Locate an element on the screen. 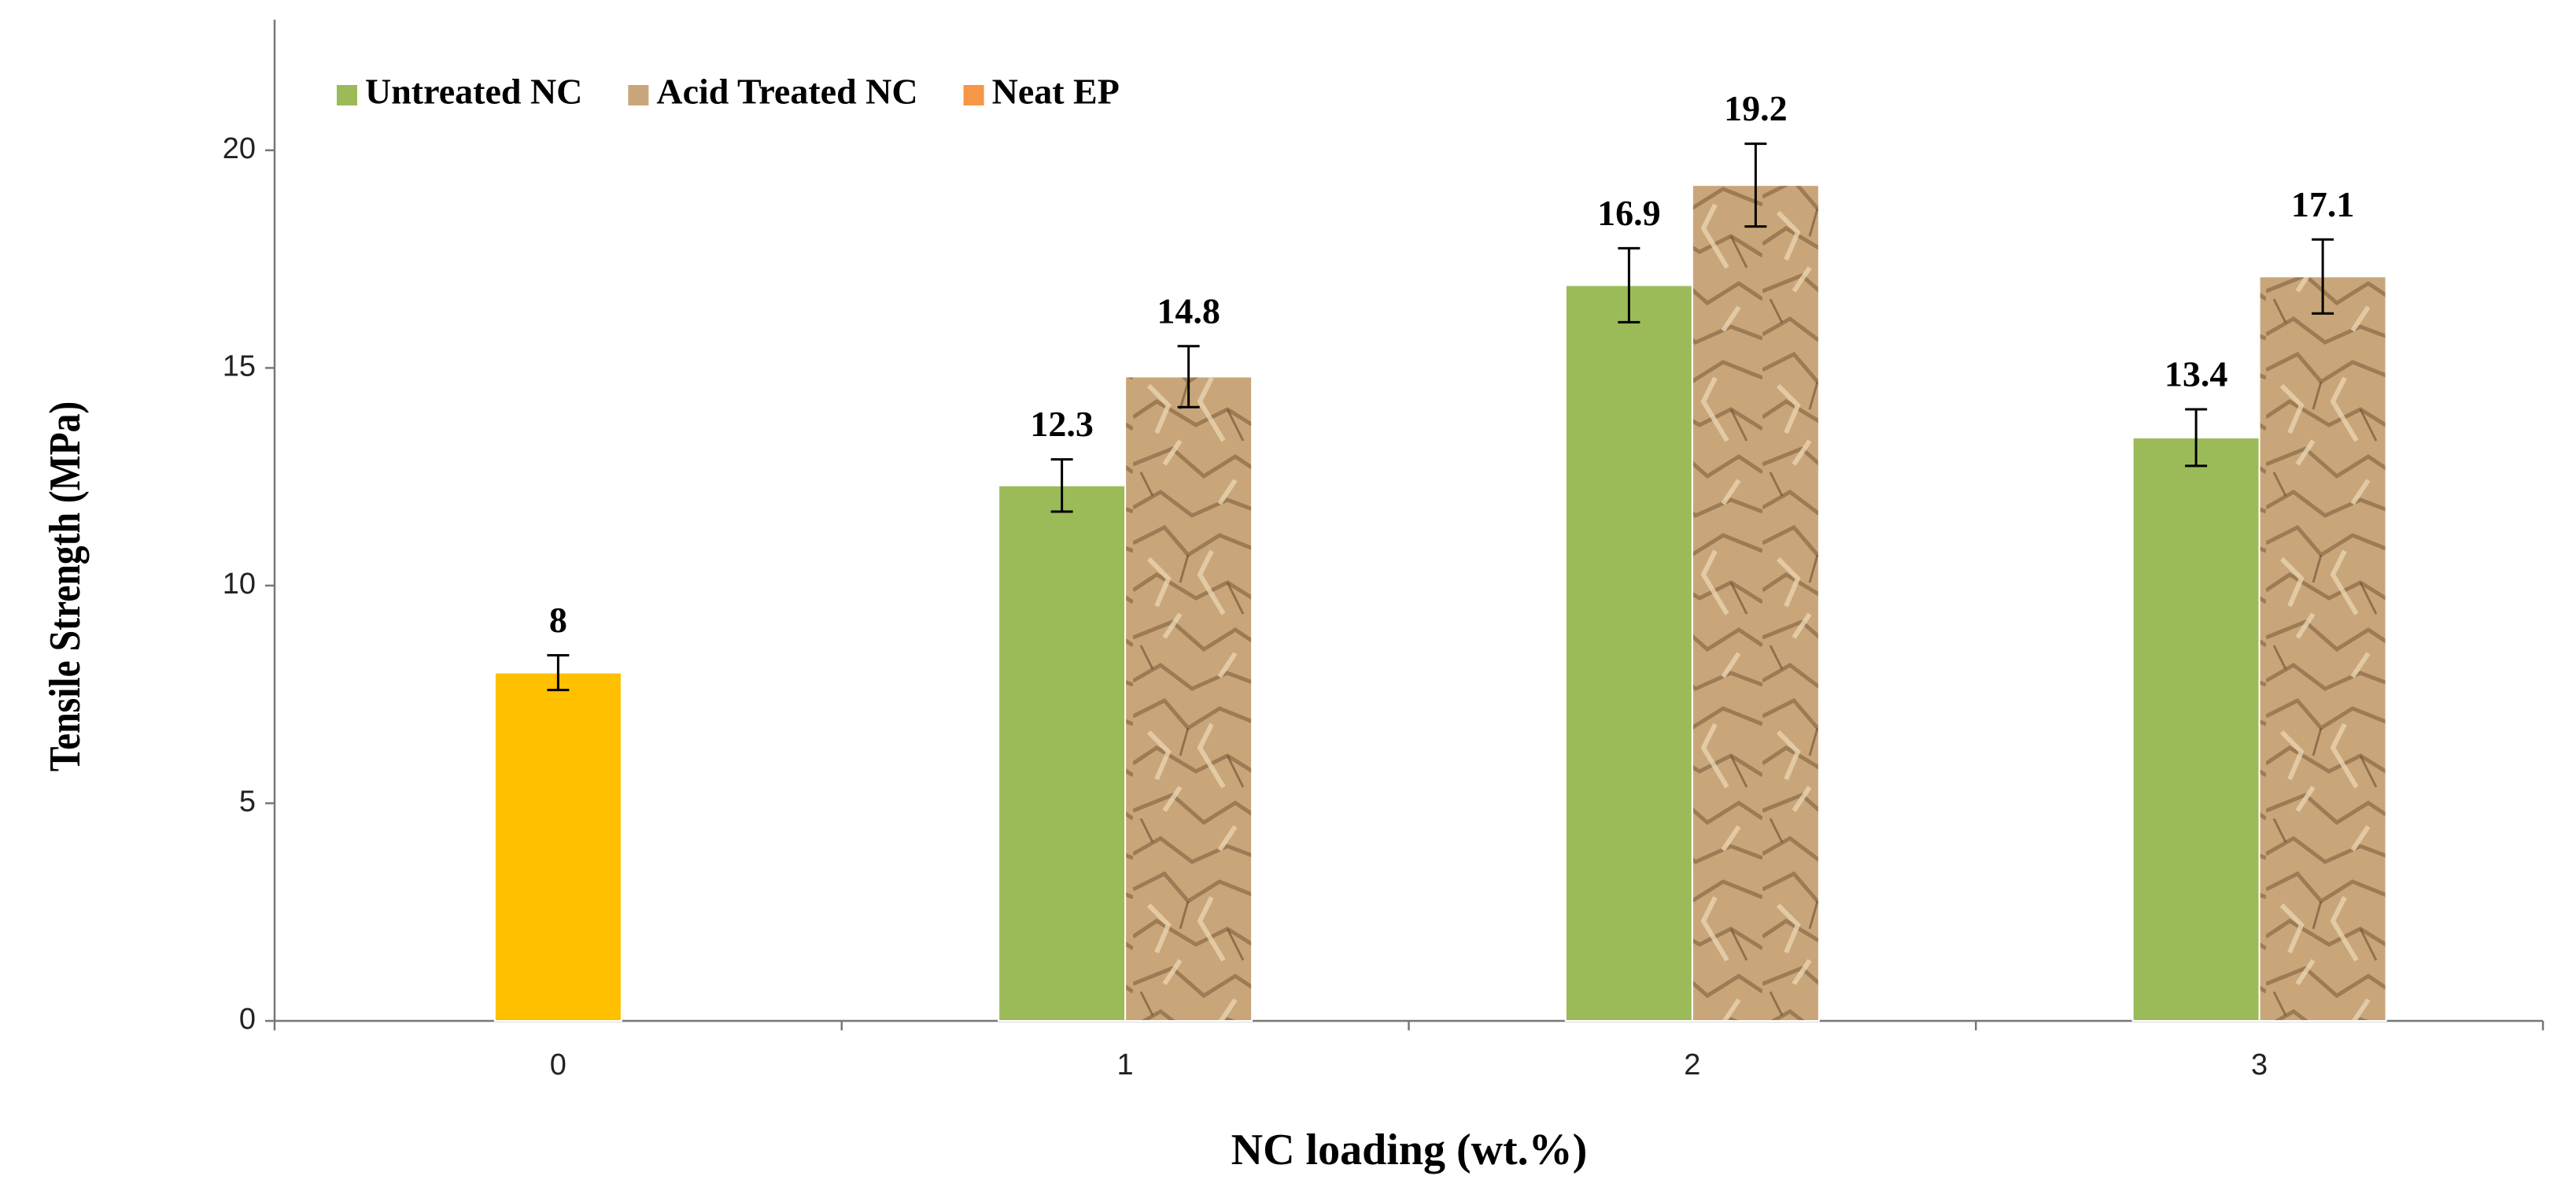  data-label: 16.9 is located at coordinates (1629, 213).